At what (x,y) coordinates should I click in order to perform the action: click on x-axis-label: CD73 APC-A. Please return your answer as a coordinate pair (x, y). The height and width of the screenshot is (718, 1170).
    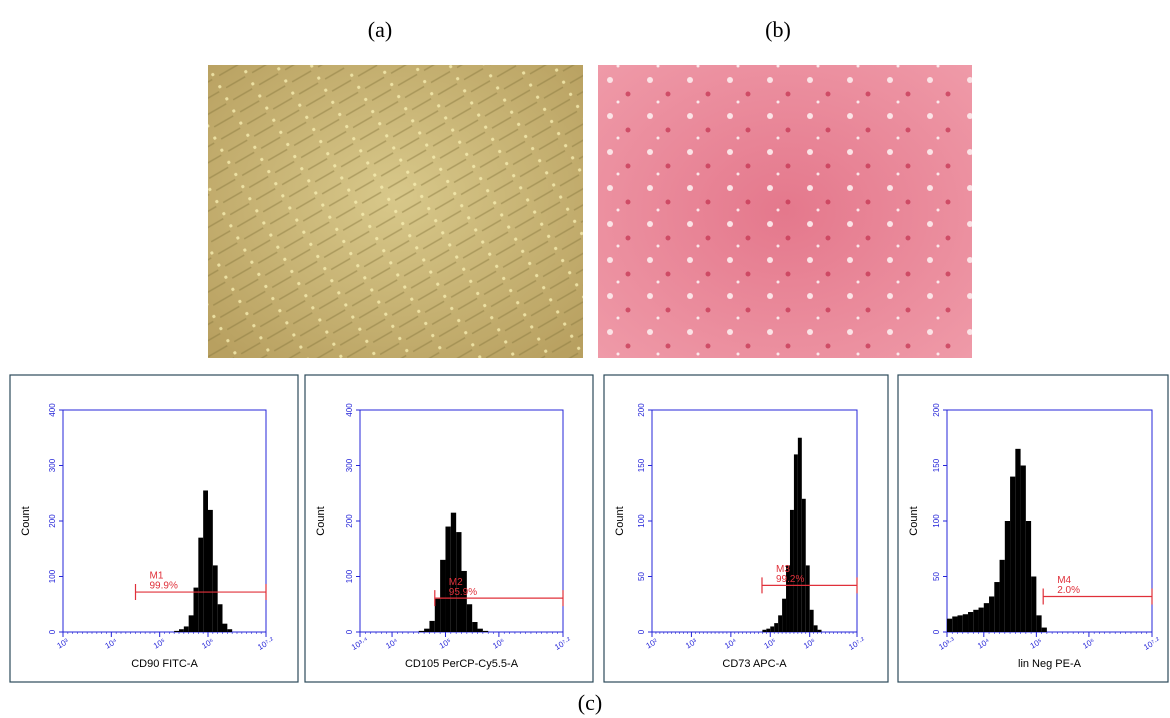
    Looking at the image, I should click on (754, 664).